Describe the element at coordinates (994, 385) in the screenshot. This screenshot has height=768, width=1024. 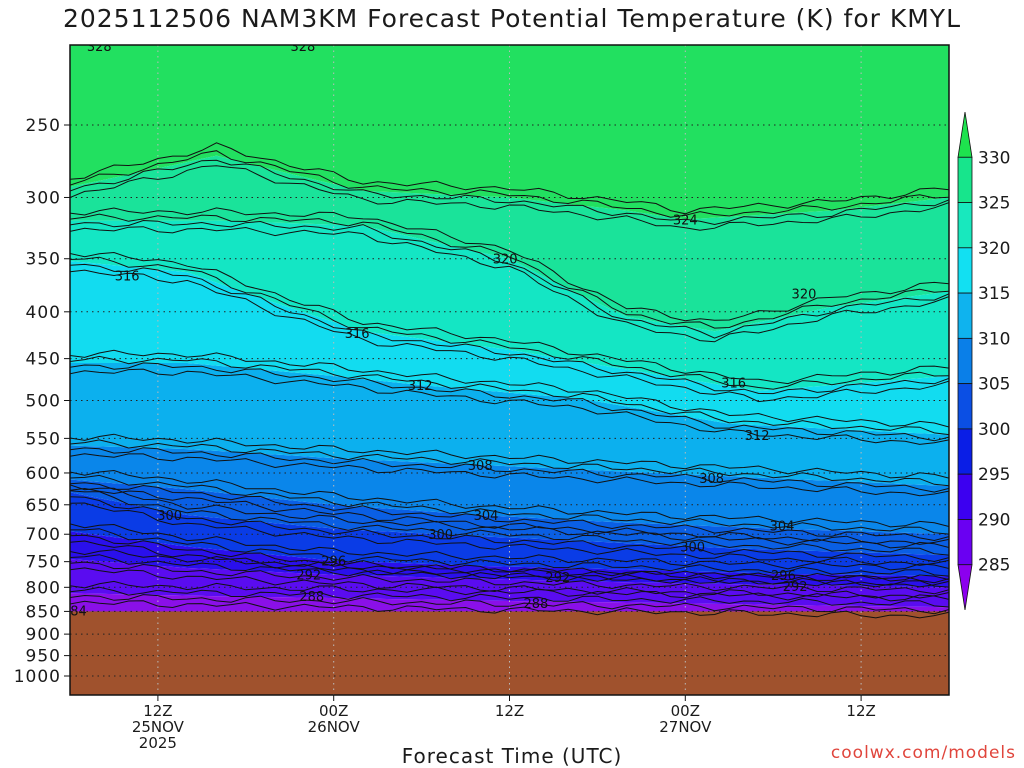
I see `colorbar-label: 305` at that location.